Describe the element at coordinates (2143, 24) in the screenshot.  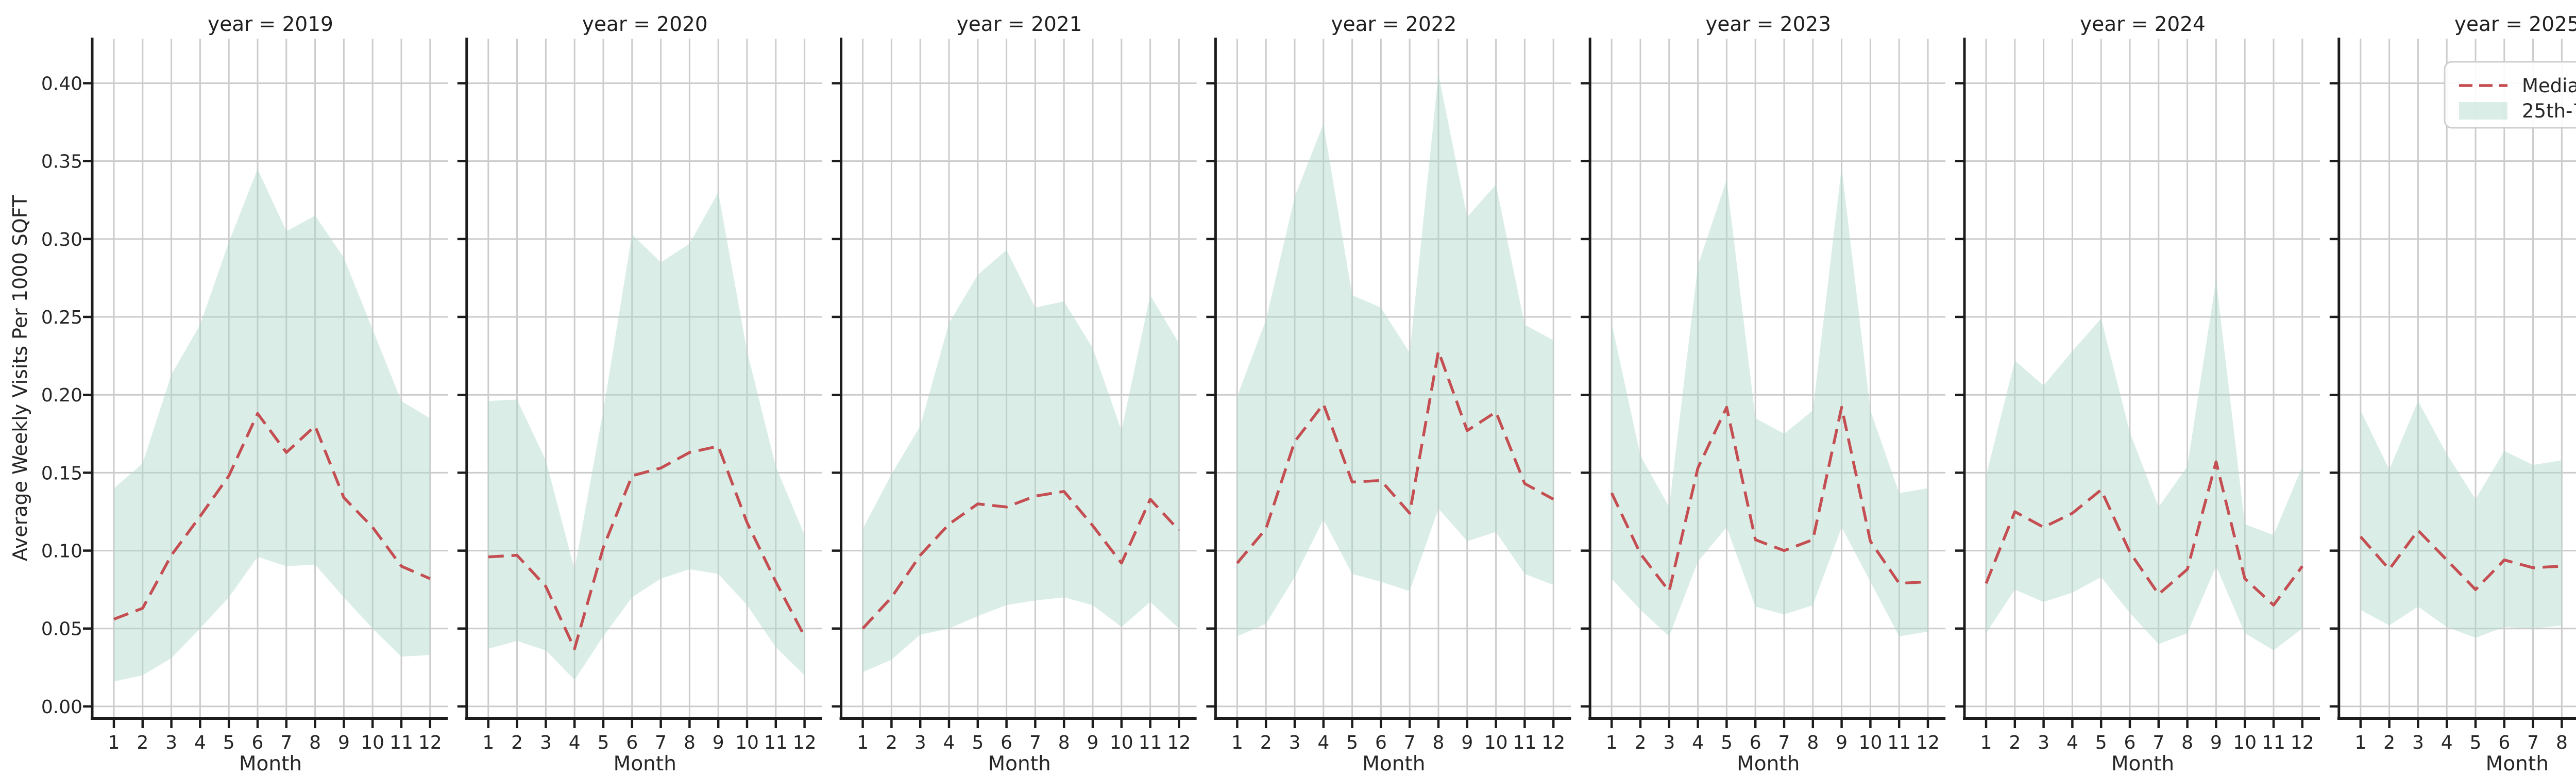
I see `facet-title: year = 2024` at that location.